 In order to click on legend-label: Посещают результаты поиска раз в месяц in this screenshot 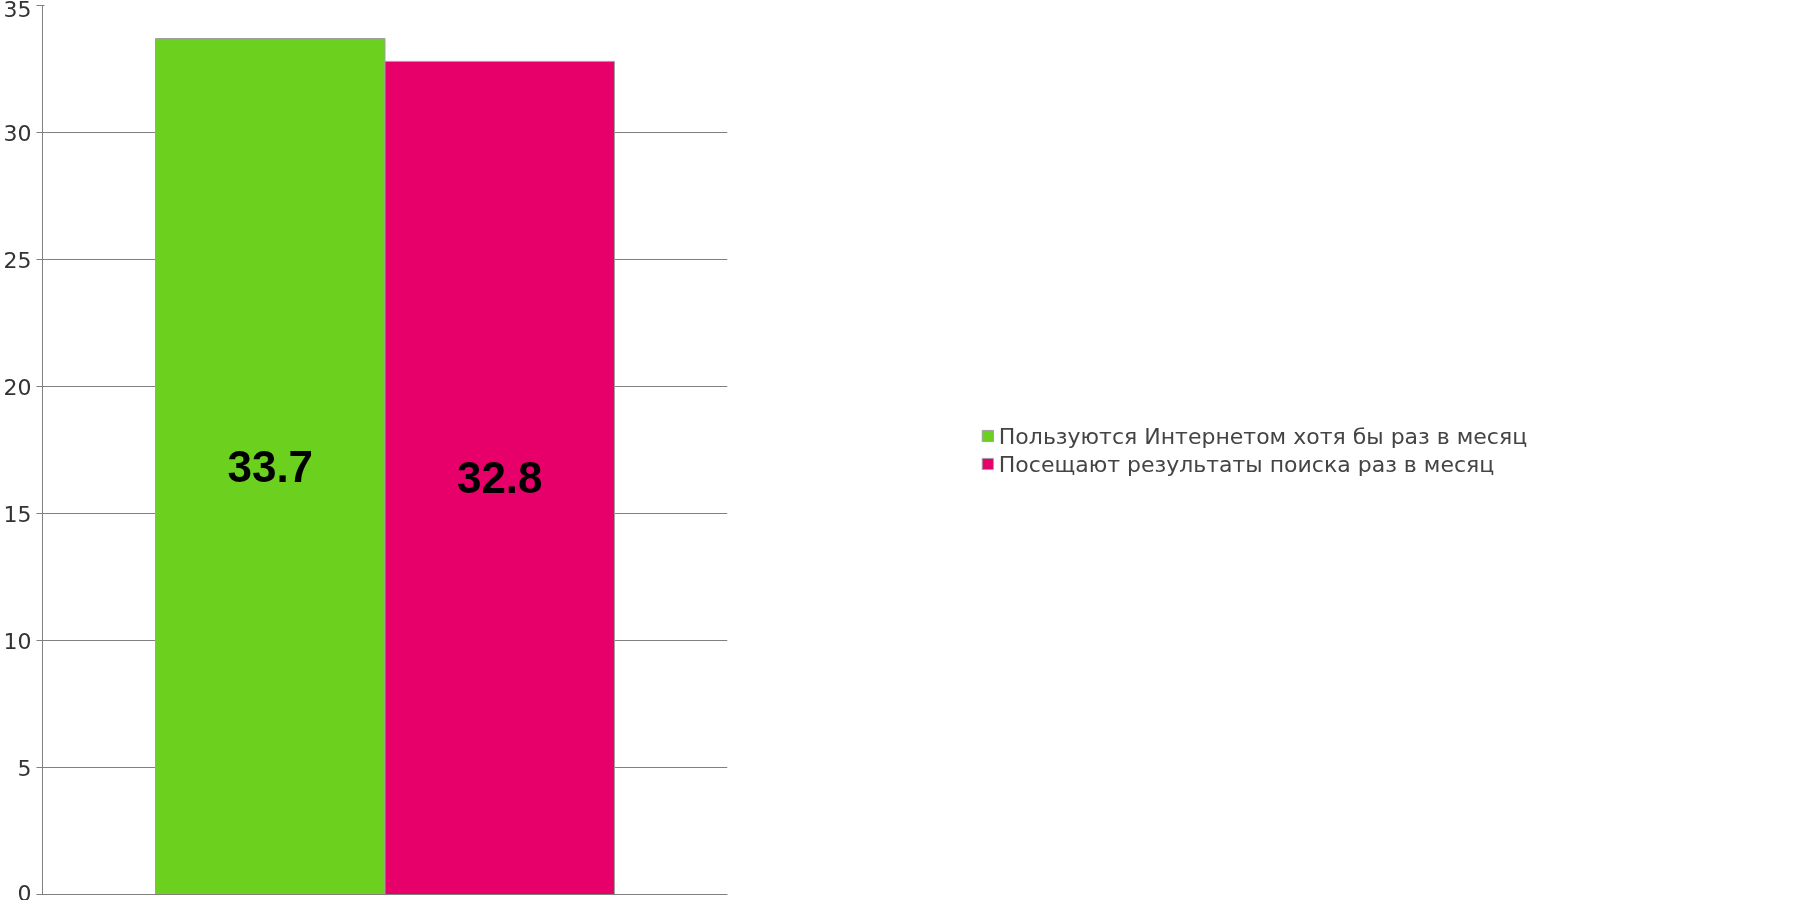, I will do `click(1246, 463)`.